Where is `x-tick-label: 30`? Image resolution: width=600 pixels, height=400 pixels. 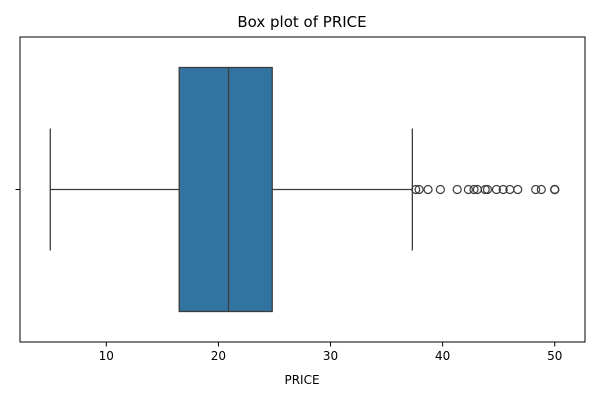
x-tick-label: 30 is located at coordinates (330, 356).